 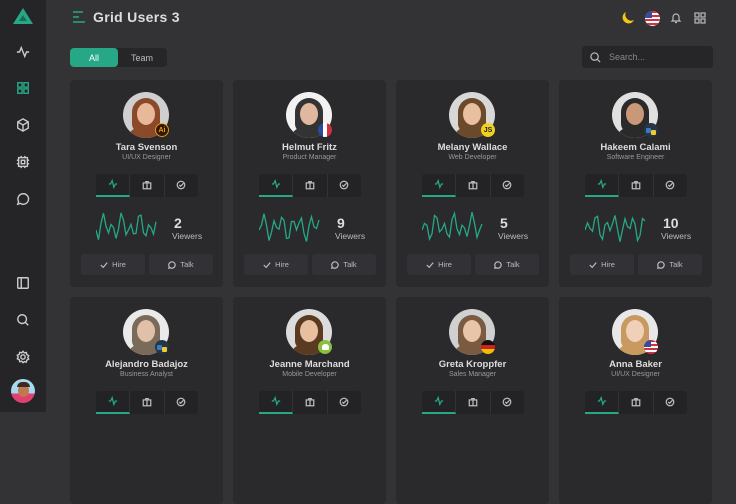 I want to click on talk-label: Talk, so click(x=350, y=264).